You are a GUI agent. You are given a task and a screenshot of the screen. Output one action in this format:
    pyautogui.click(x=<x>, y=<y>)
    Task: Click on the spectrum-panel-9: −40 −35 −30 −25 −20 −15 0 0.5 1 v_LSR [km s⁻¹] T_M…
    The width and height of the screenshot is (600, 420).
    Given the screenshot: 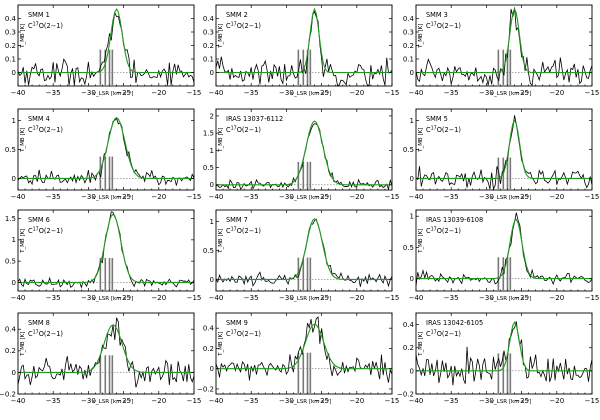 What is the action you would take?
    pyautogui.click(x=501, y=255)
    